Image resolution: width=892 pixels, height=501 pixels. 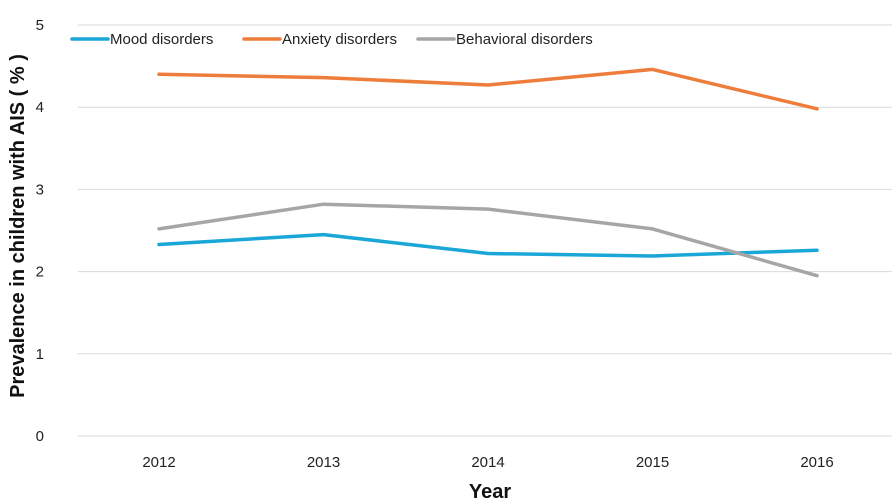 I want to click on y-axis-title: Prevalence in children with AIS ( % ), so click(x=18, y=226).